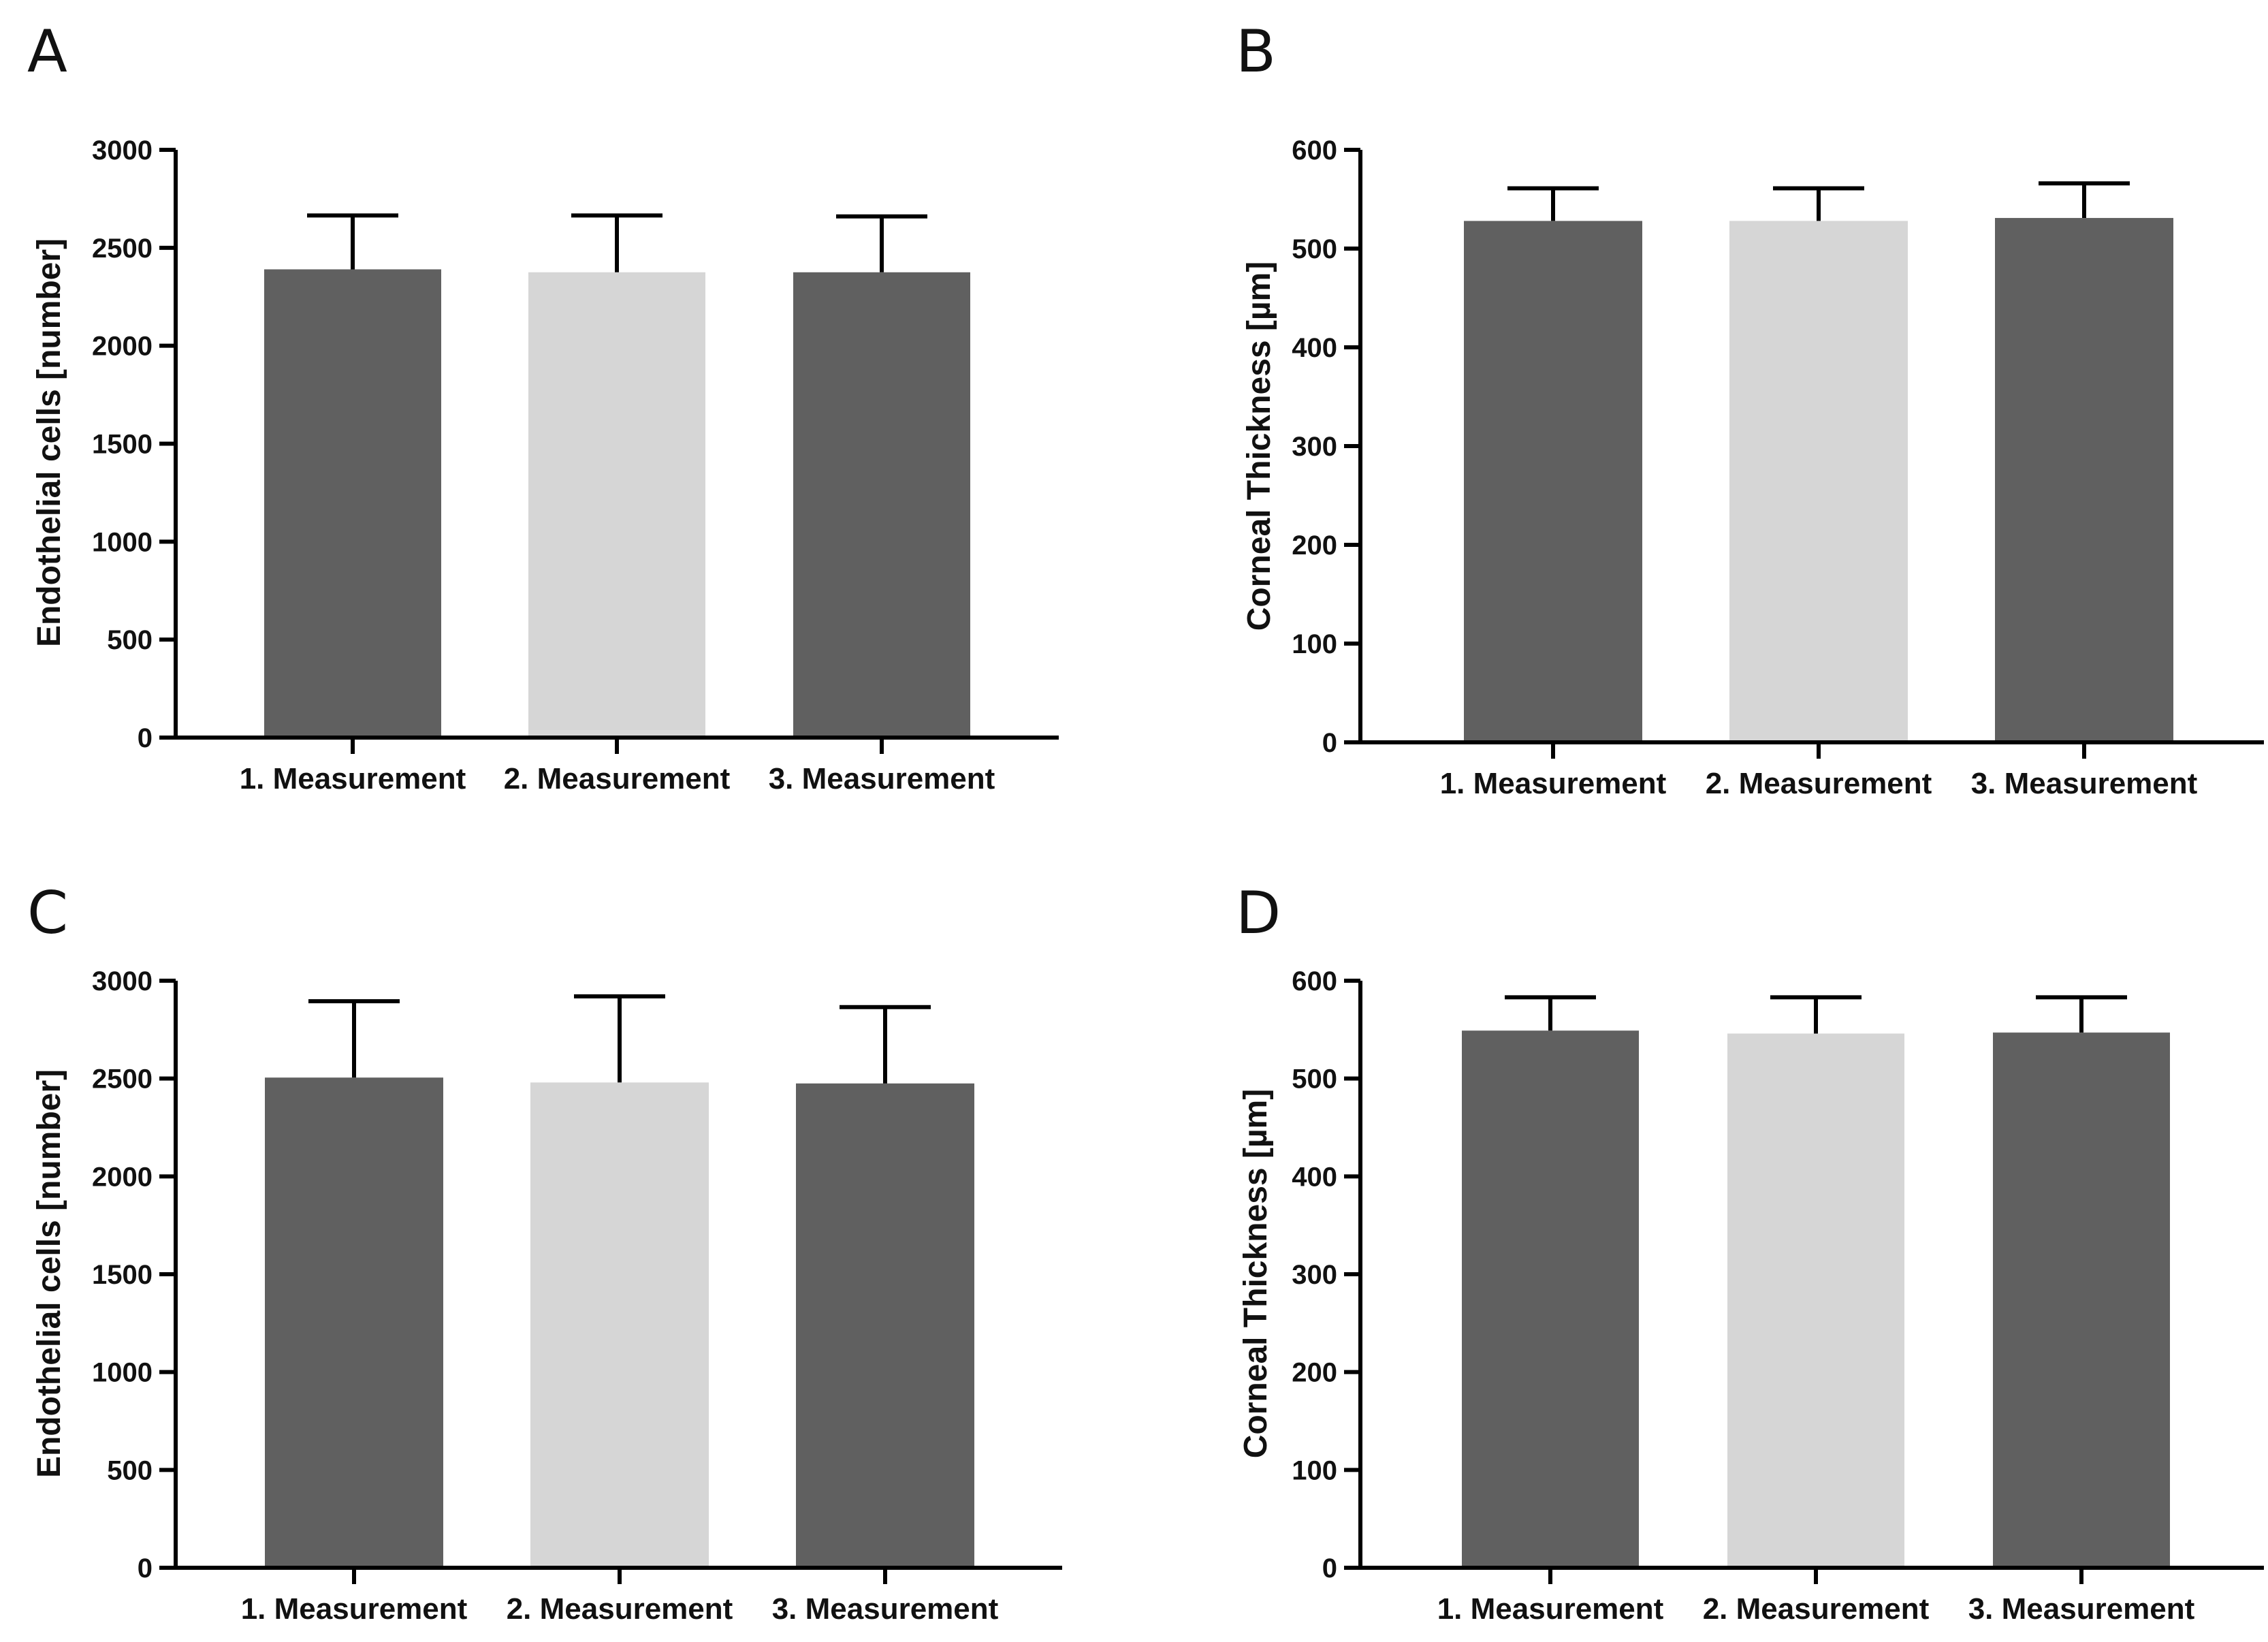  Describe the element at coordinates (47, 913) in the screenshot. I see `panel-label: C` at that location.